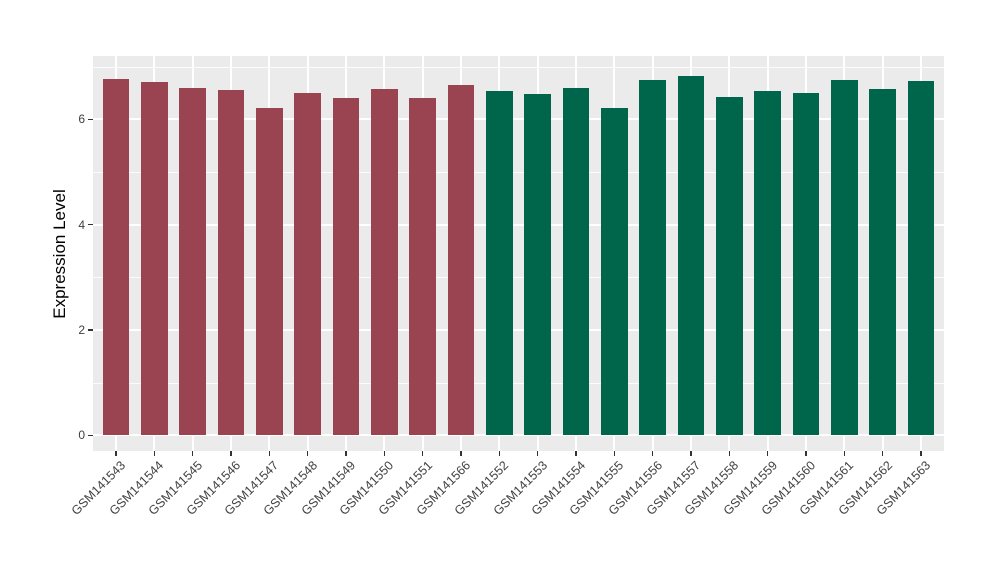 The image size is (1000, 580). I want to click on y-tick-label: 2, so click(81, 329).